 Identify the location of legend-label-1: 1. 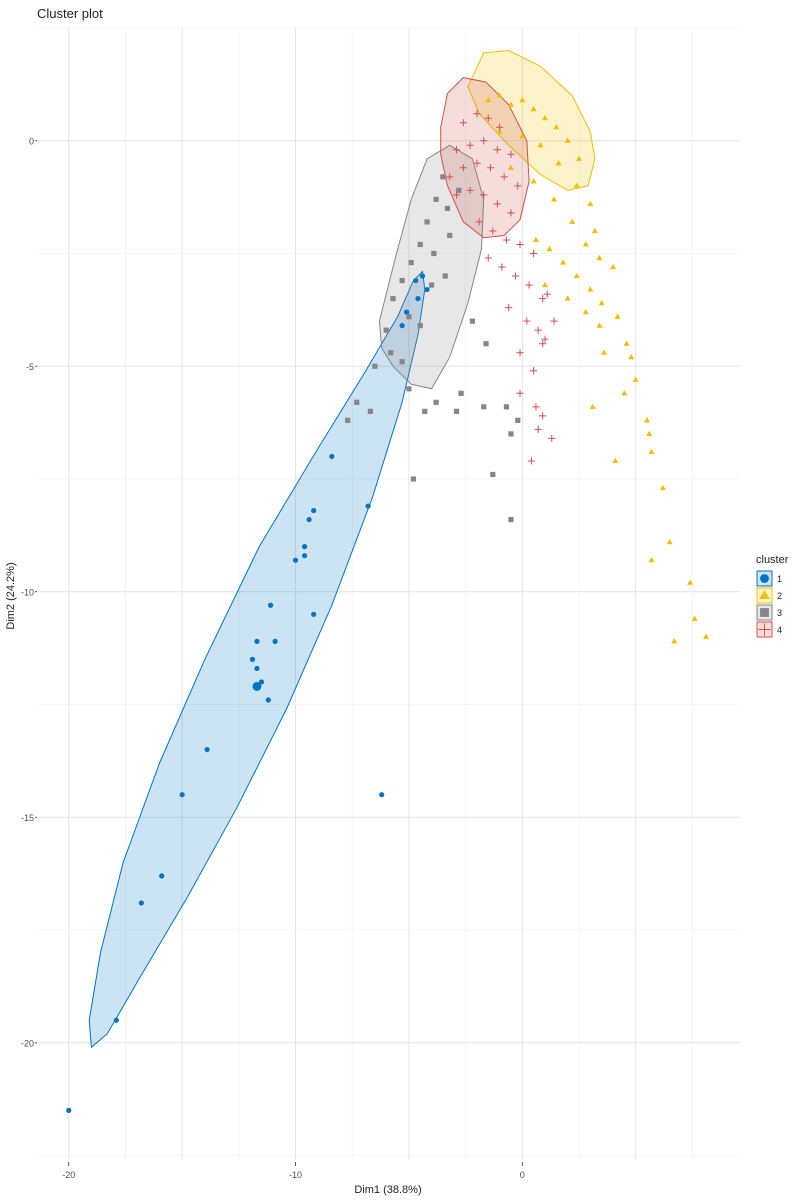
(779, 579).